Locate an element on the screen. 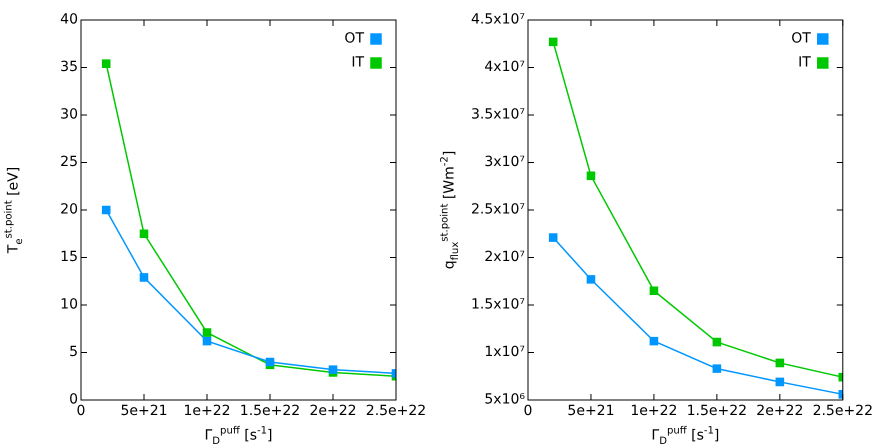  y-tick-label: 0 is located at coordinates (73, 400).